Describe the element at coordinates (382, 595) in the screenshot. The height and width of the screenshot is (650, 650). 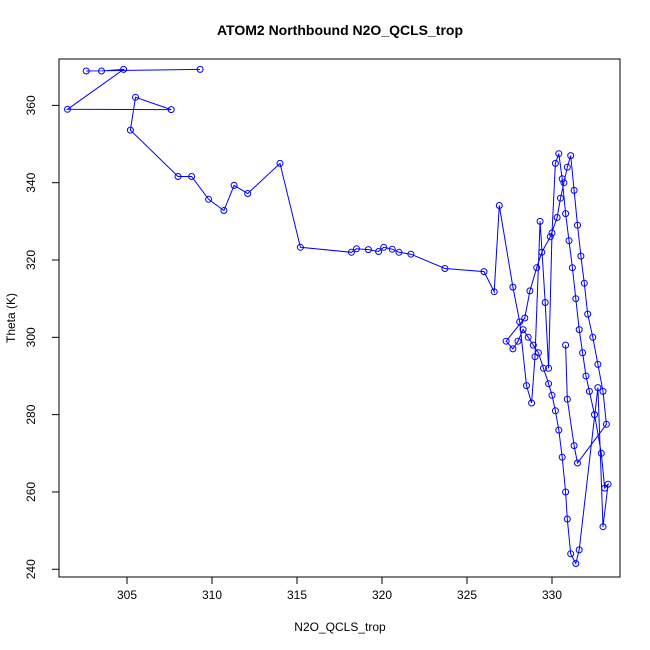
I see `x-tick-label: 320` at that location.